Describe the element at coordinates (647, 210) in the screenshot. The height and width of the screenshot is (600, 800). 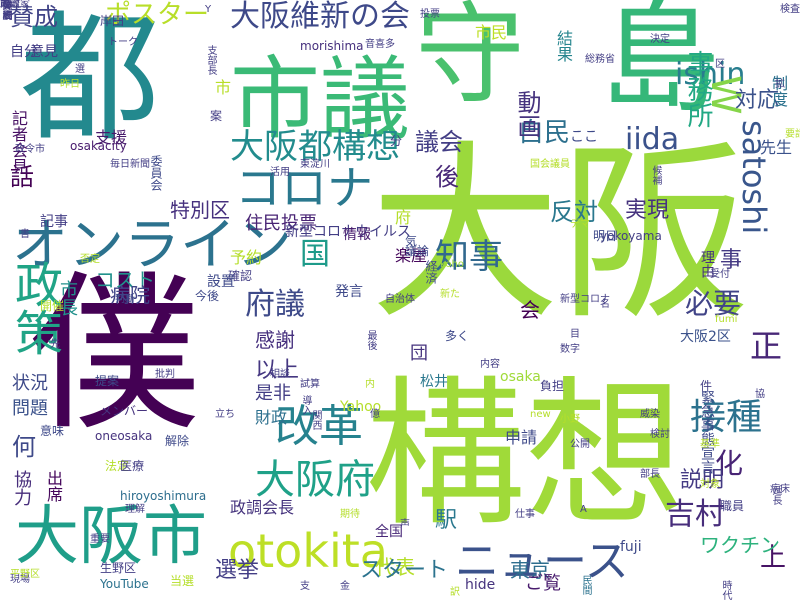
I see `word-cloud-word: 実現` at that location.